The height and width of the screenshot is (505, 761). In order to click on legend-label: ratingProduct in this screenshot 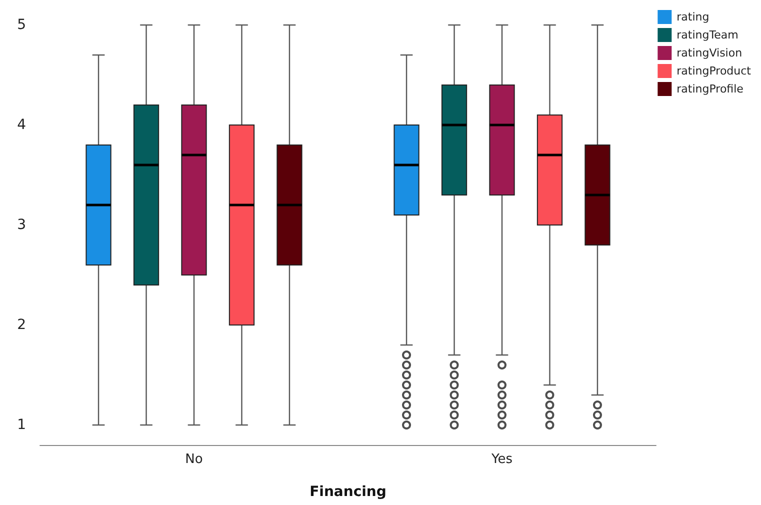, I will do `click(714, 71)`.